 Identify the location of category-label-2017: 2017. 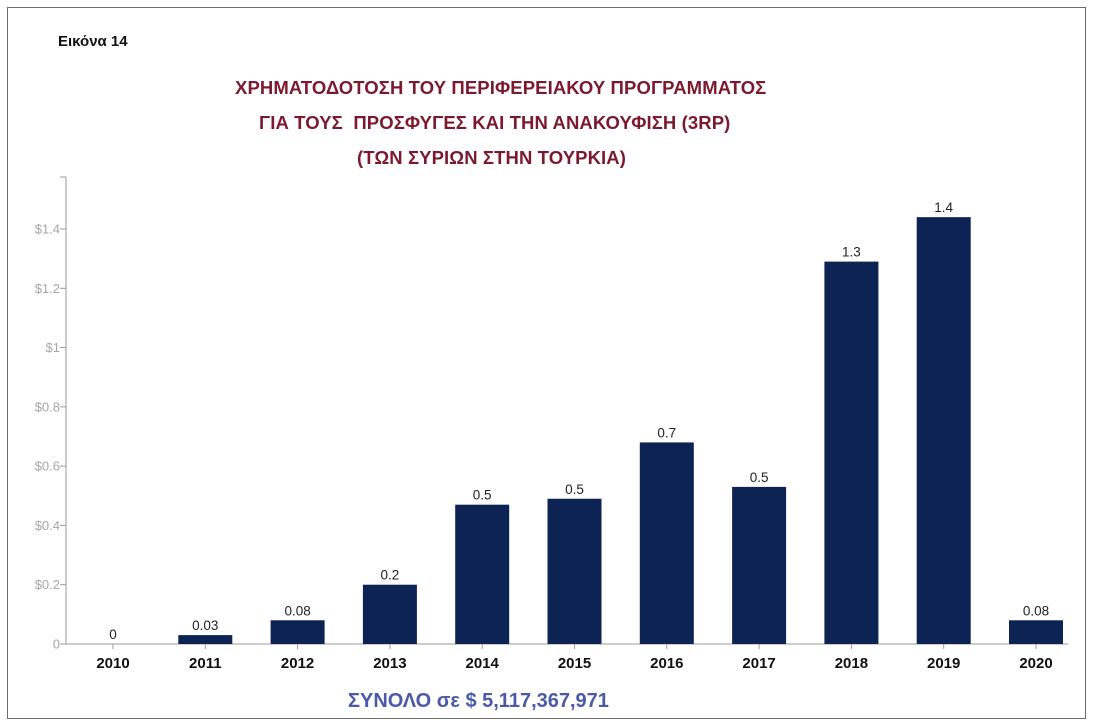
(758, 663).